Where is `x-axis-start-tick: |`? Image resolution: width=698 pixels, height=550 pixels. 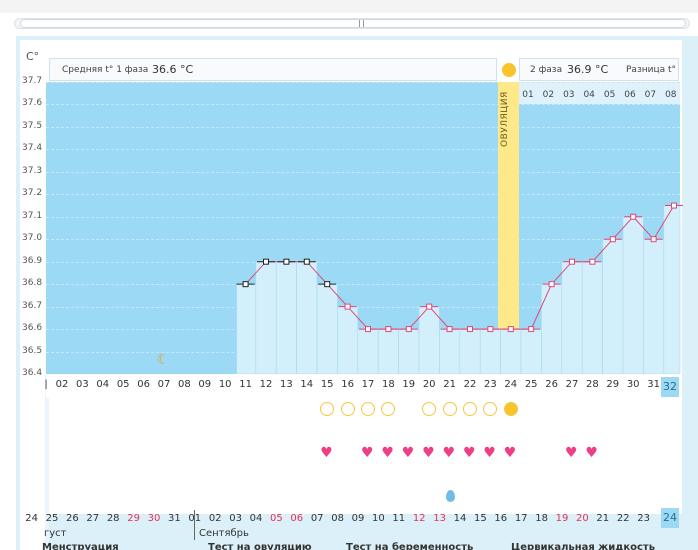
x-axis-start-tick: | is located at coordinates (46, 384).